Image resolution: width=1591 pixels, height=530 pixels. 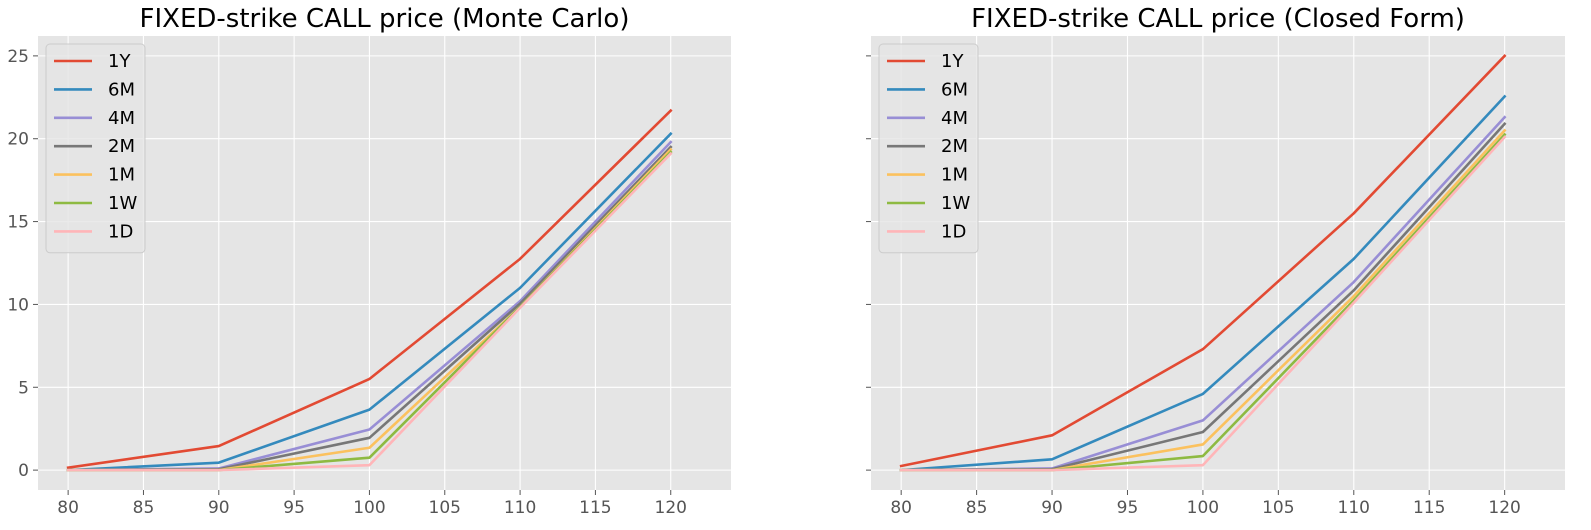 What do you see at coordinates (23, 388) in the screenshot?
I see `y-tick-label: 5` at bounding box center [23, 388].